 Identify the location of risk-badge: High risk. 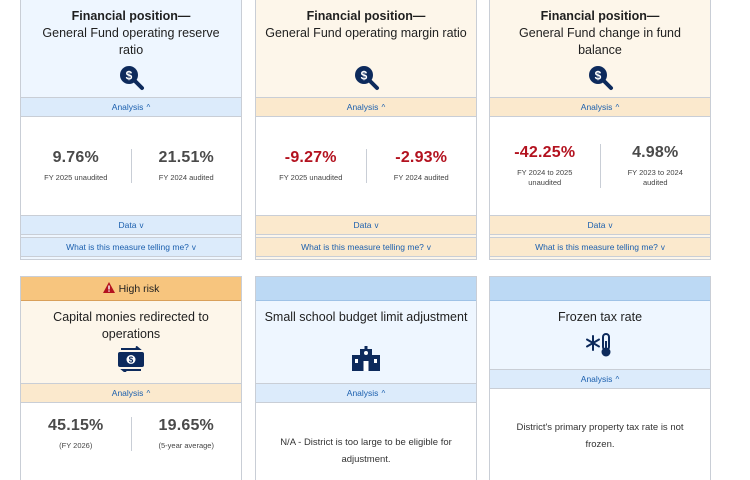
(131, 289).